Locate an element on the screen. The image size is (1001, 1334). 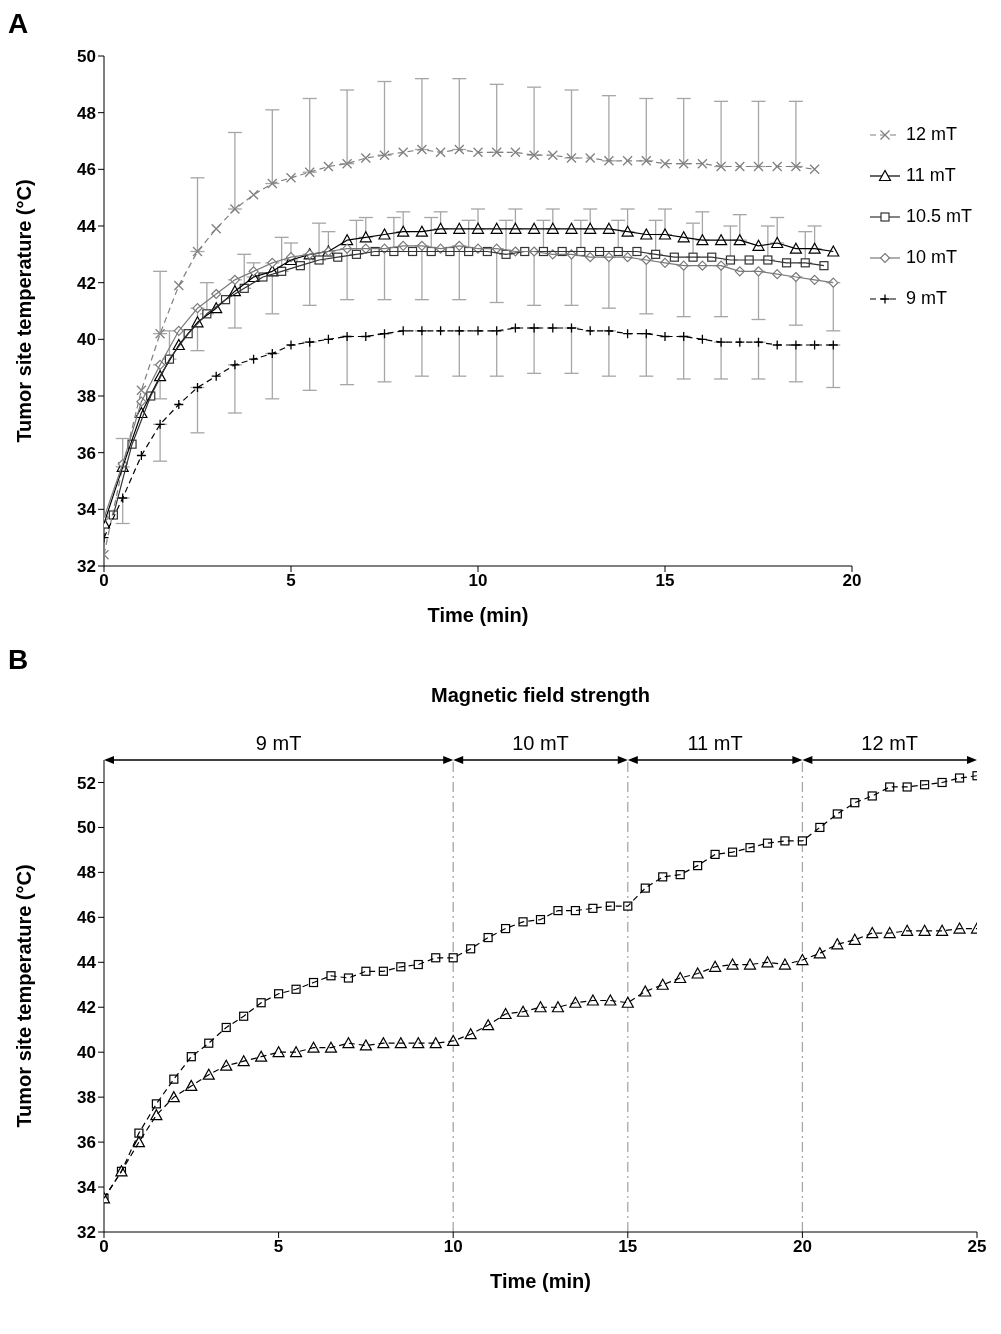
legend-label: 11 mT is located at coordinates (931, 175).